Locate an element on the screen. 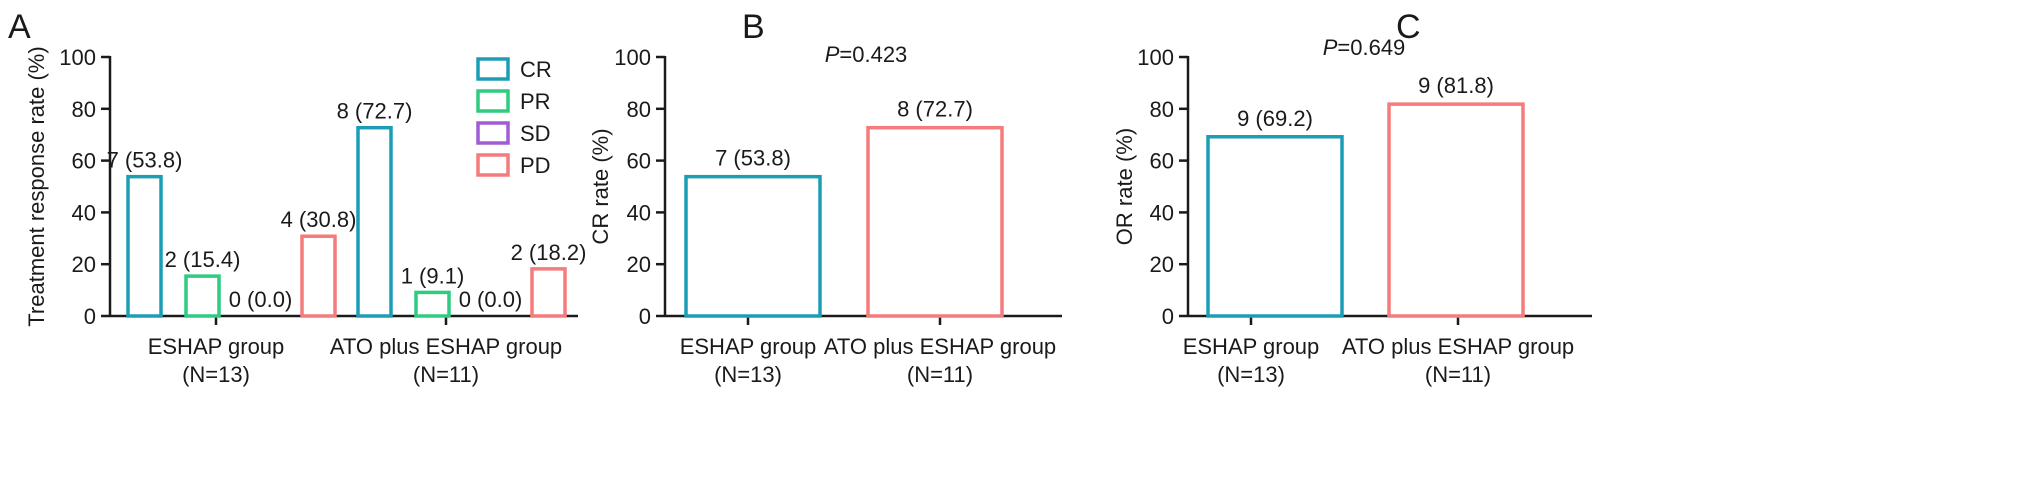  panel-b-y-tick-label: 60 is located at coordinates (639, 161).